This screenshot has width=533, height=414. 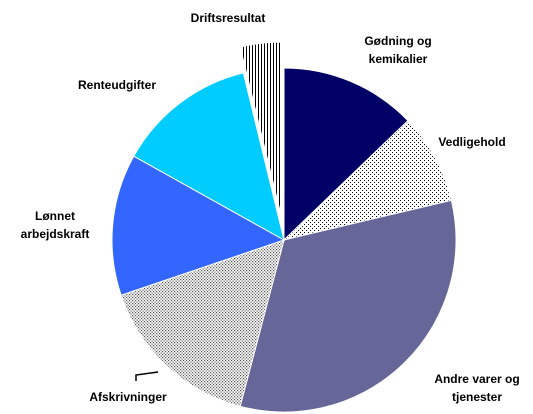 I want to click on slice-label: Andre varer og tjenester, so click(x=477, y=388).